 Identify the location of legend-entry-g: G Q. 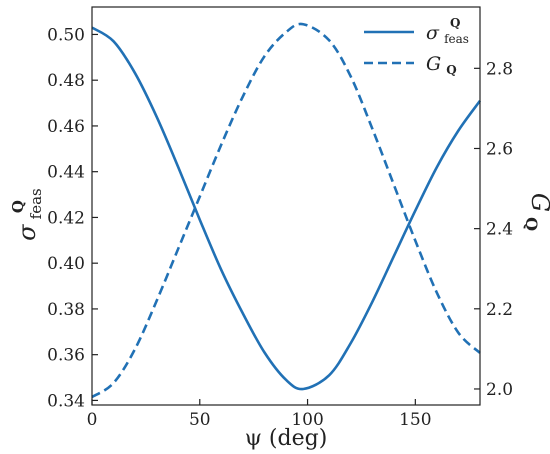
(441, 65).